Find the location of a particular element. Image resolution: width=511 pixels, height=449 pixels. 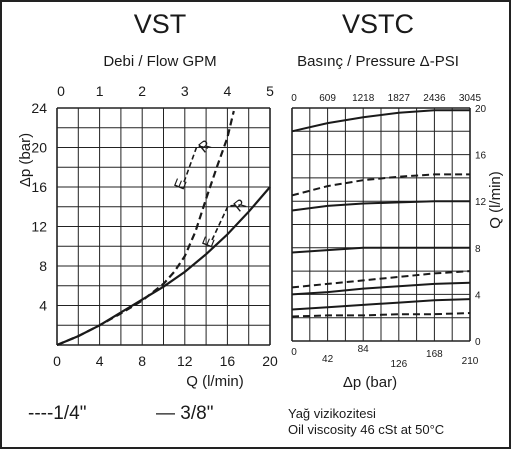

right-y-tick-label: 4 is located at coordinates (478, 295).